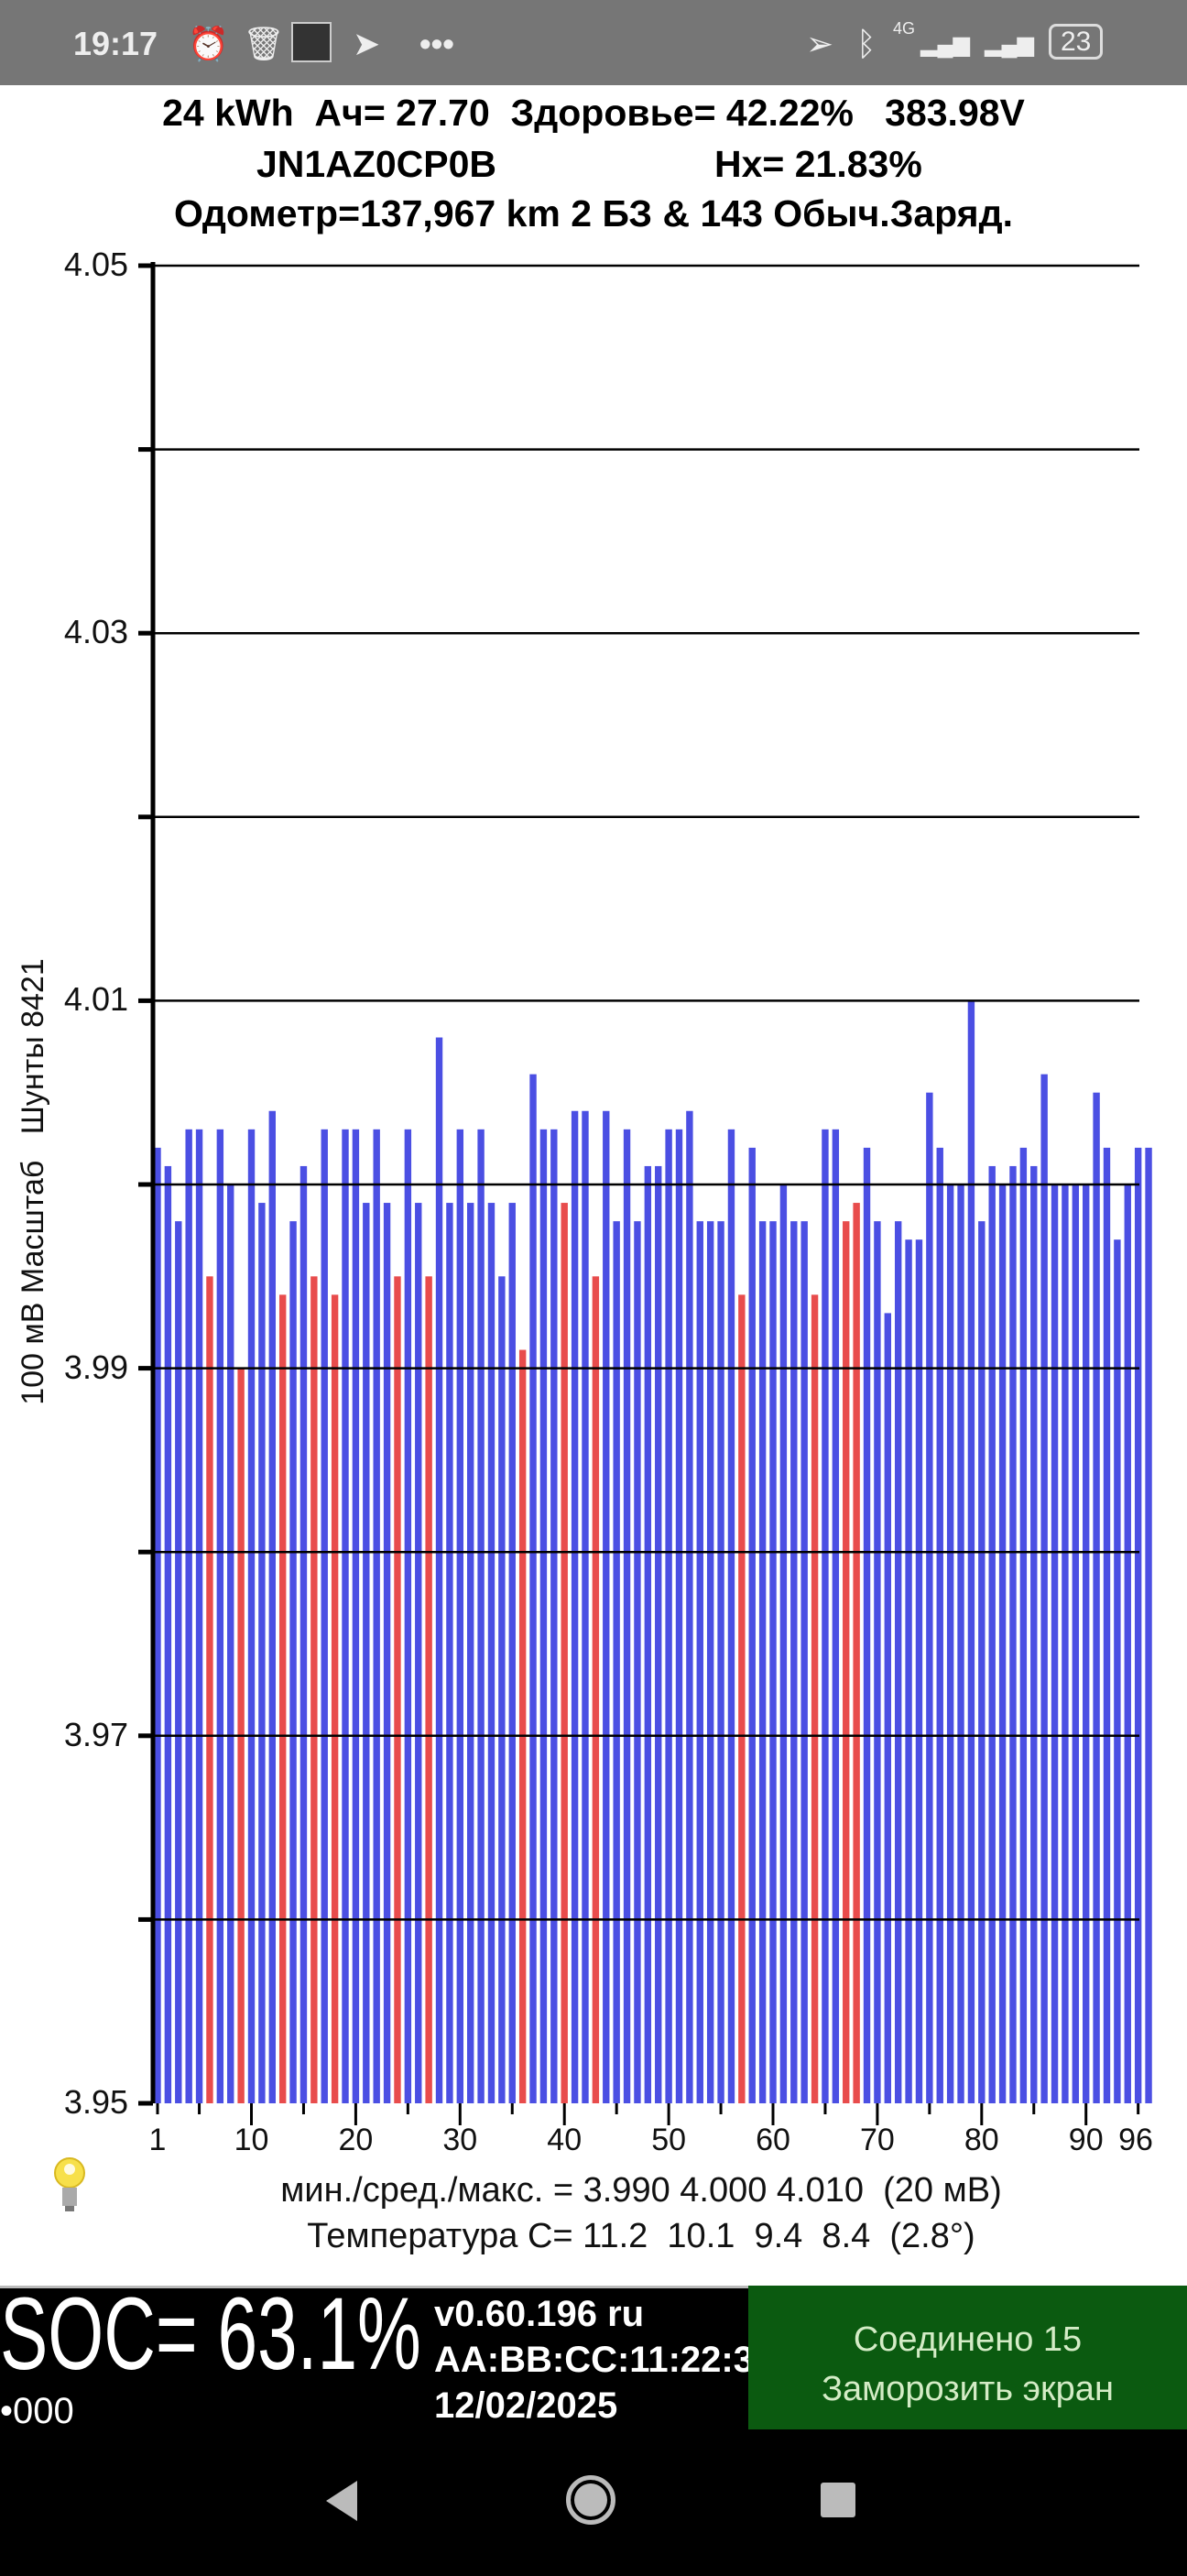 This screenshot has width=1187, height=2576. What do you see at coordinates (877, 2140) in the screenshot?
I see `x-tick-label: 70` at bounding box center [877, 2140].